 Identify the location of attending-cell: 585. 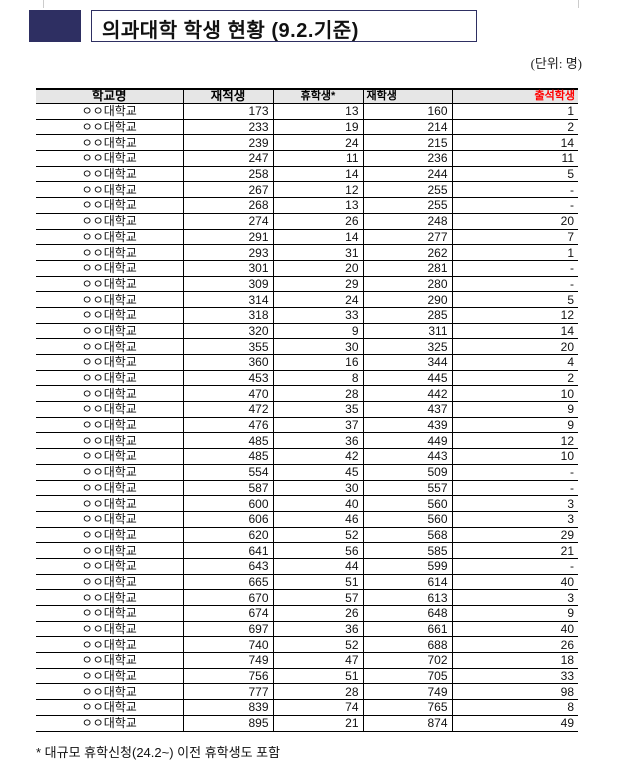
(407, 550).